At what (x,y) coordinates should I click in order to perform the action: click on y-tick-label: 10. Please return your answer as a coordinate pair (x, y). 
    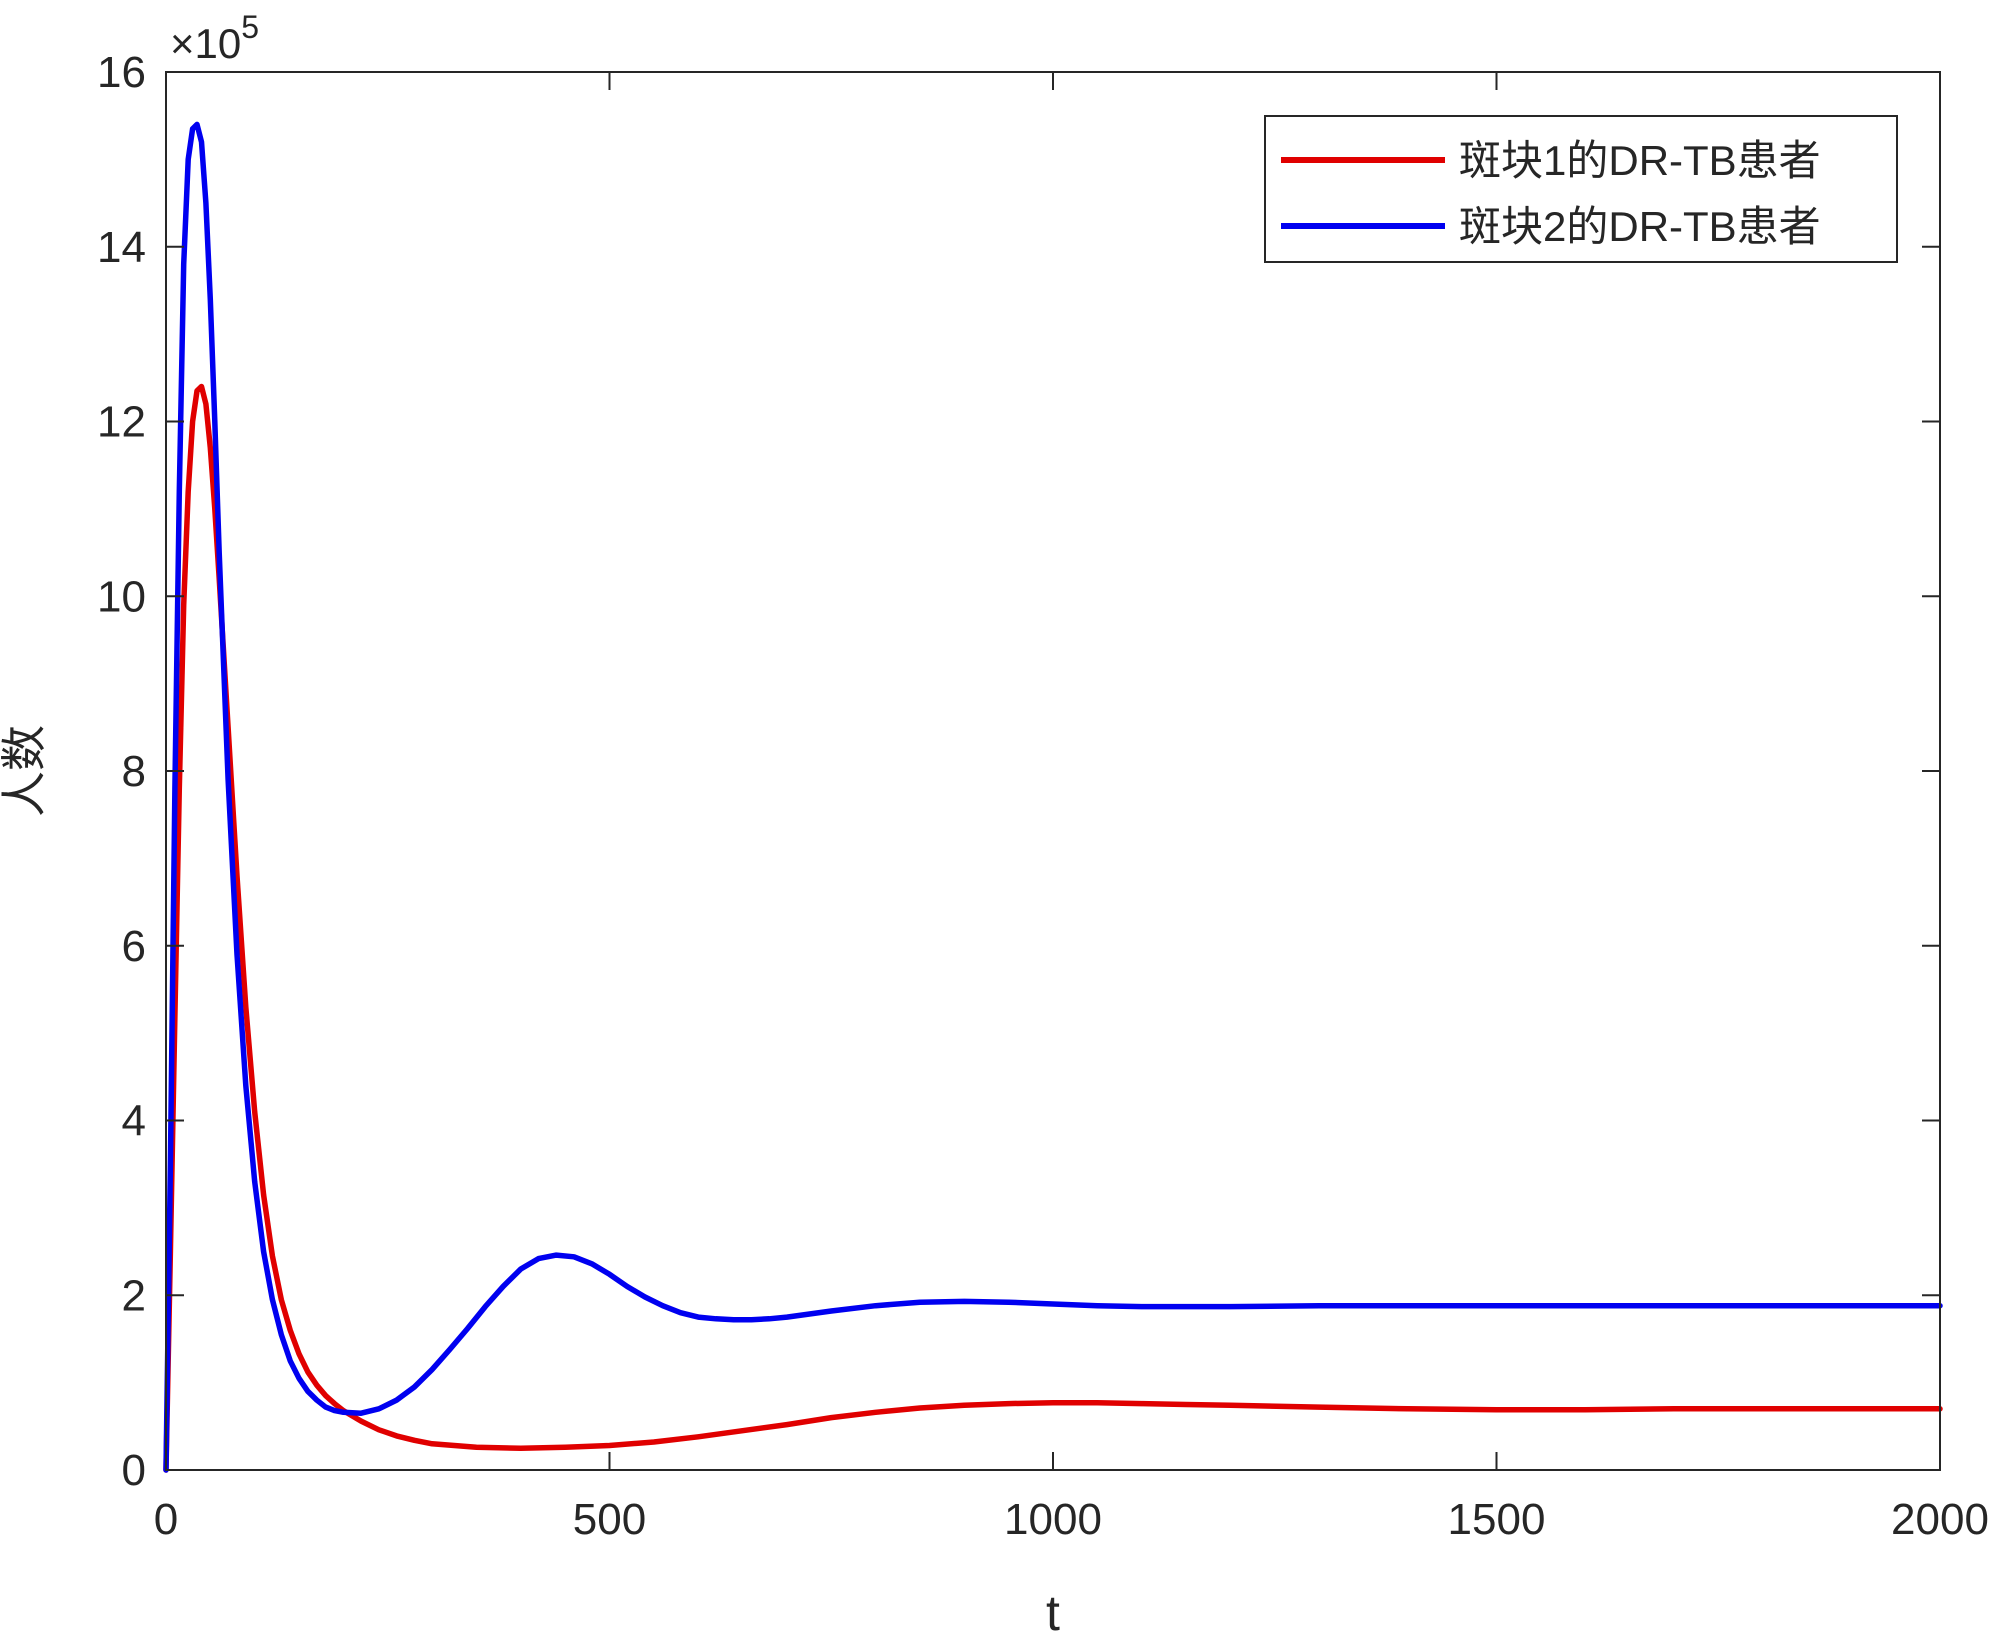
    Looking at the image, I should click on (121, 596).